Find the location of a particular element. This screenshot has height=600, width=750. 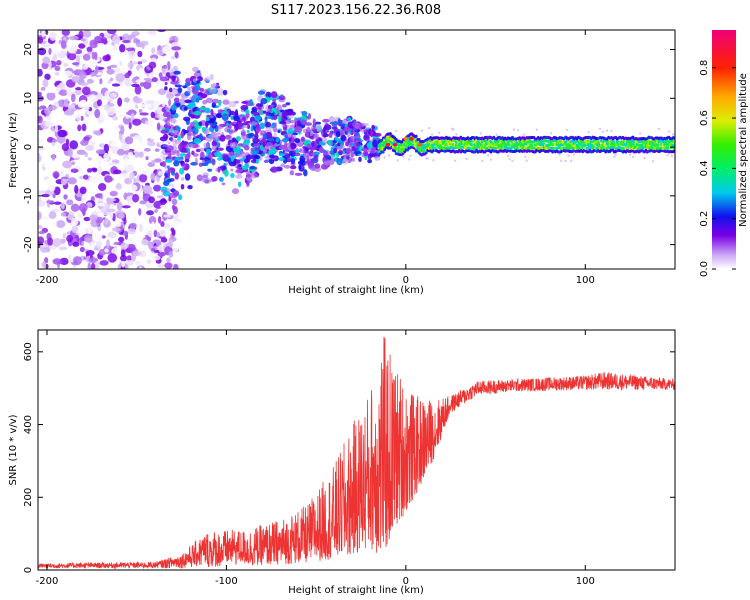

spectrogram-xtick-label: 0 is located at coordinates (406, 280).